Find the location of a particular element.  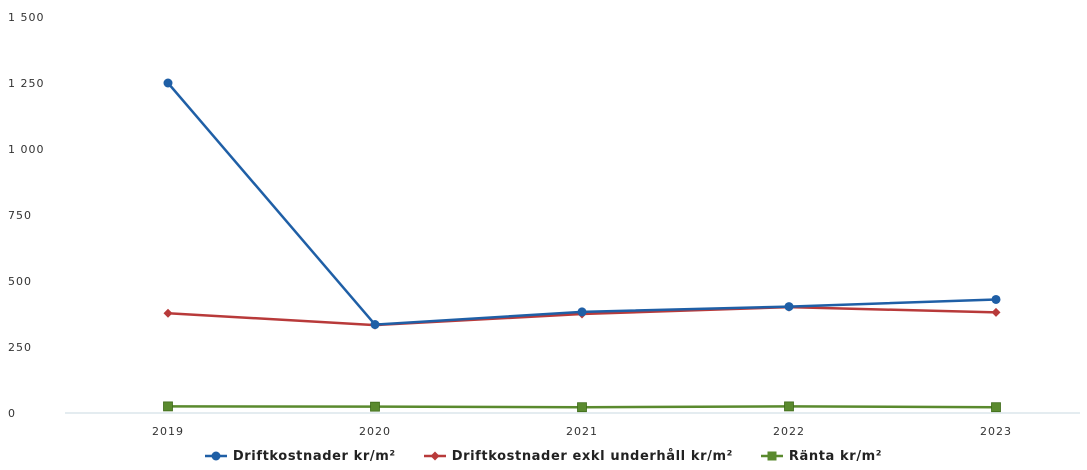

y-tick-label: 250 is located at coordinates (20, 347).